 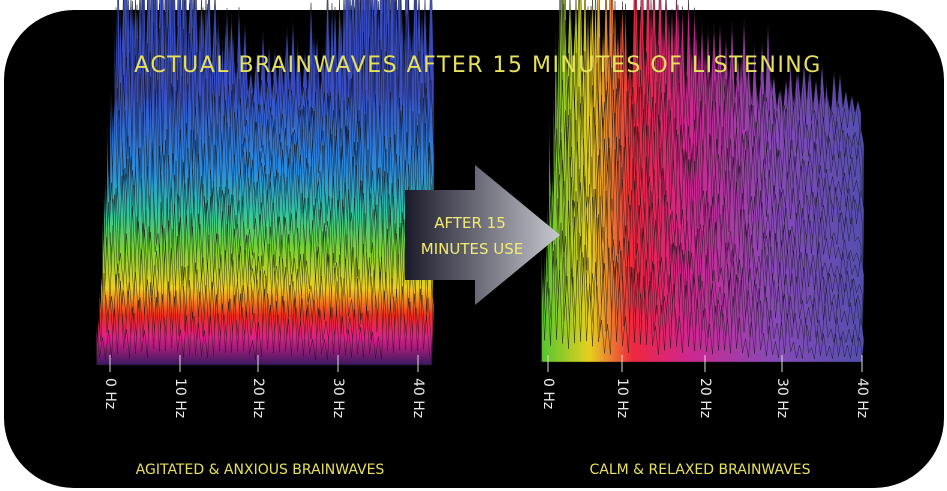 What do you see at coordinates (700, 470) in the screenshot?
I see `caption: CALM & RELAXED BRAINWAVES` at bounding box center [700, 470].